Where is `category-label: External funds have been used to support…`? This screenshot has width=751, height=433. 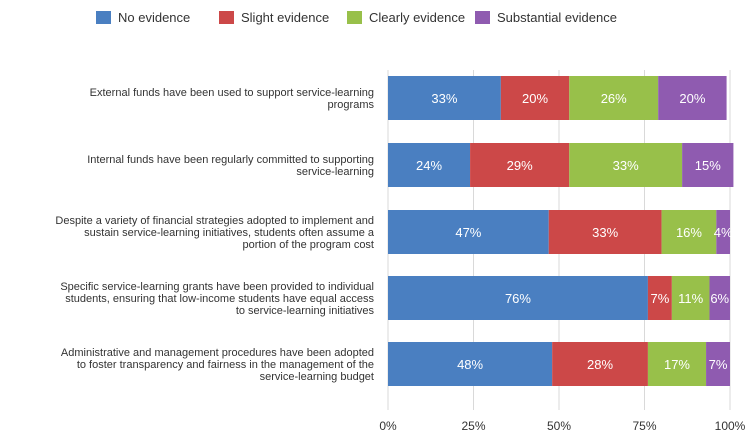
category-label: External funds have been used to support… is located at coordinates (232, 93).